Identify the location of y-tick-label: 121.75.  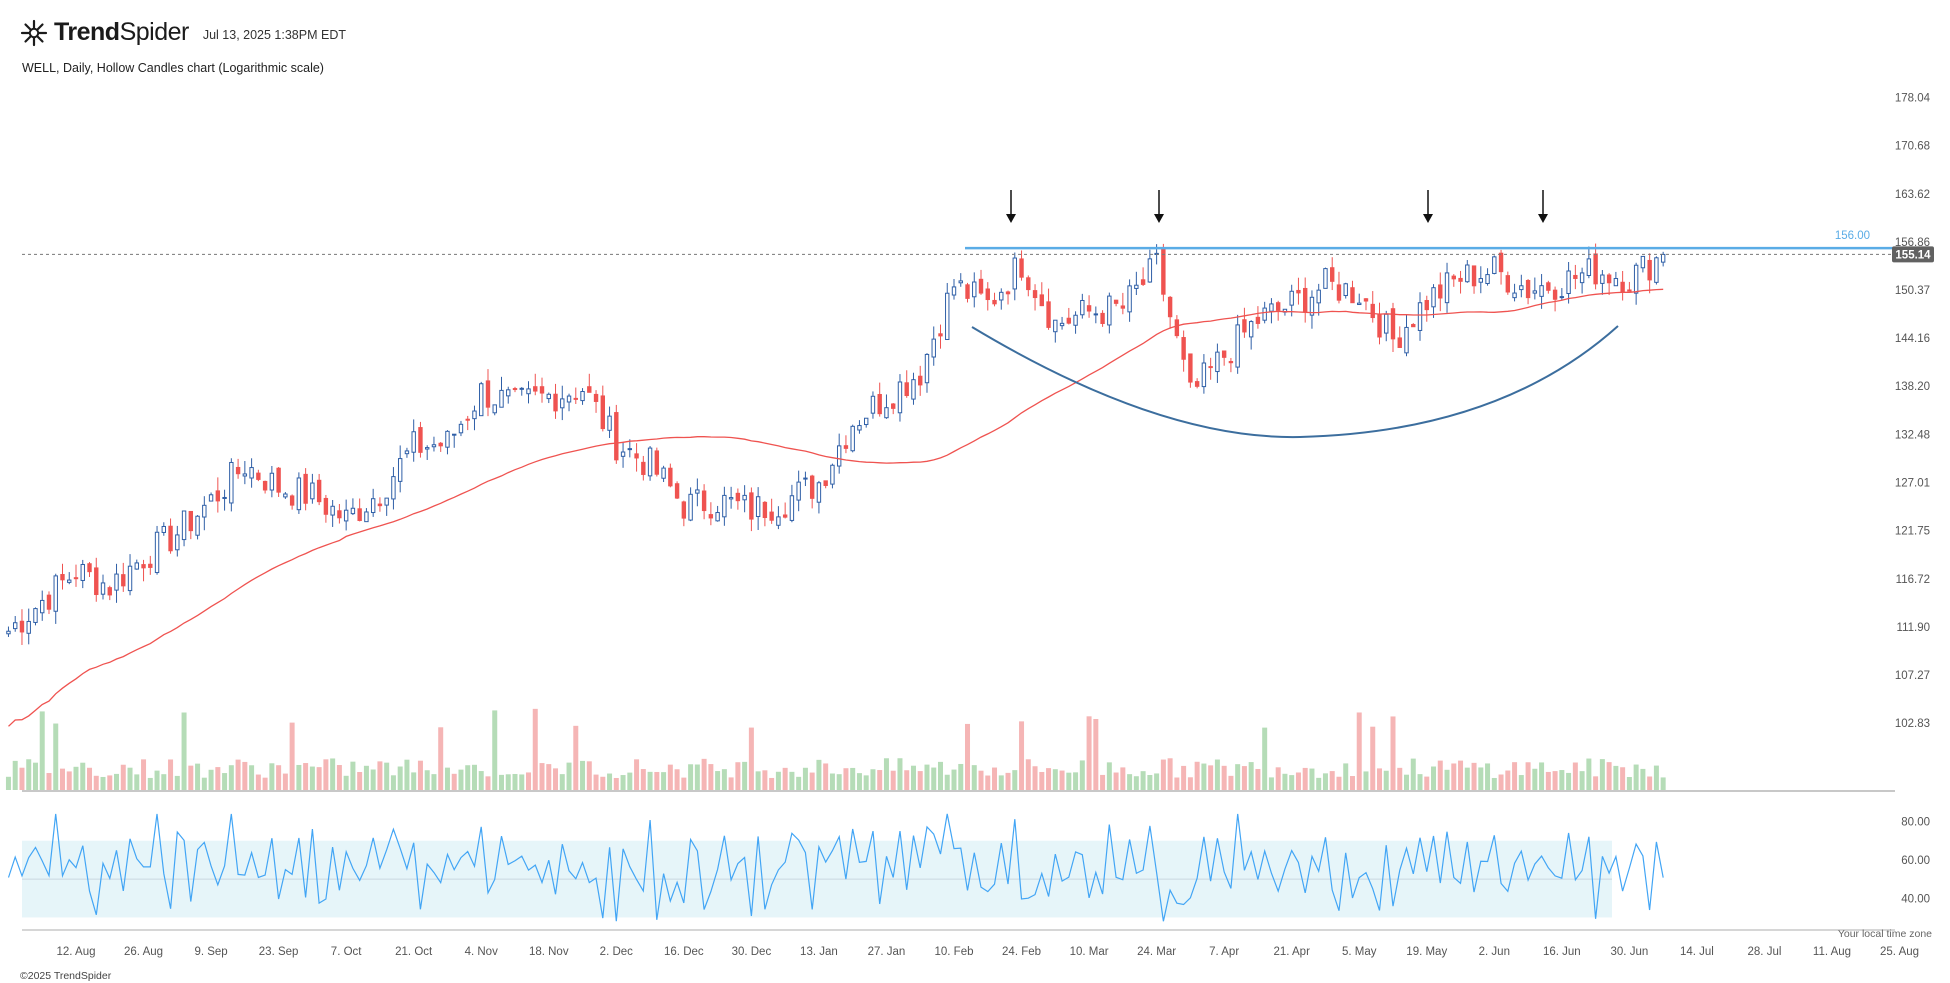
(1912, 532).